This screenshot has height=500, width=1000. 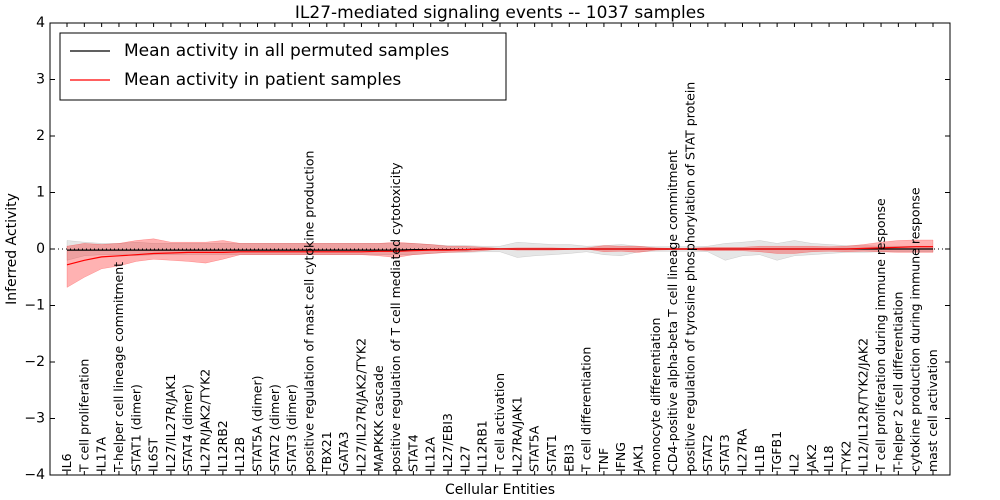 What do you see at coordinates (897, 382) in the screenshot?
I see `x-tick-label: T-helper 2 cell differentiation` at bounding box center [897, 382].